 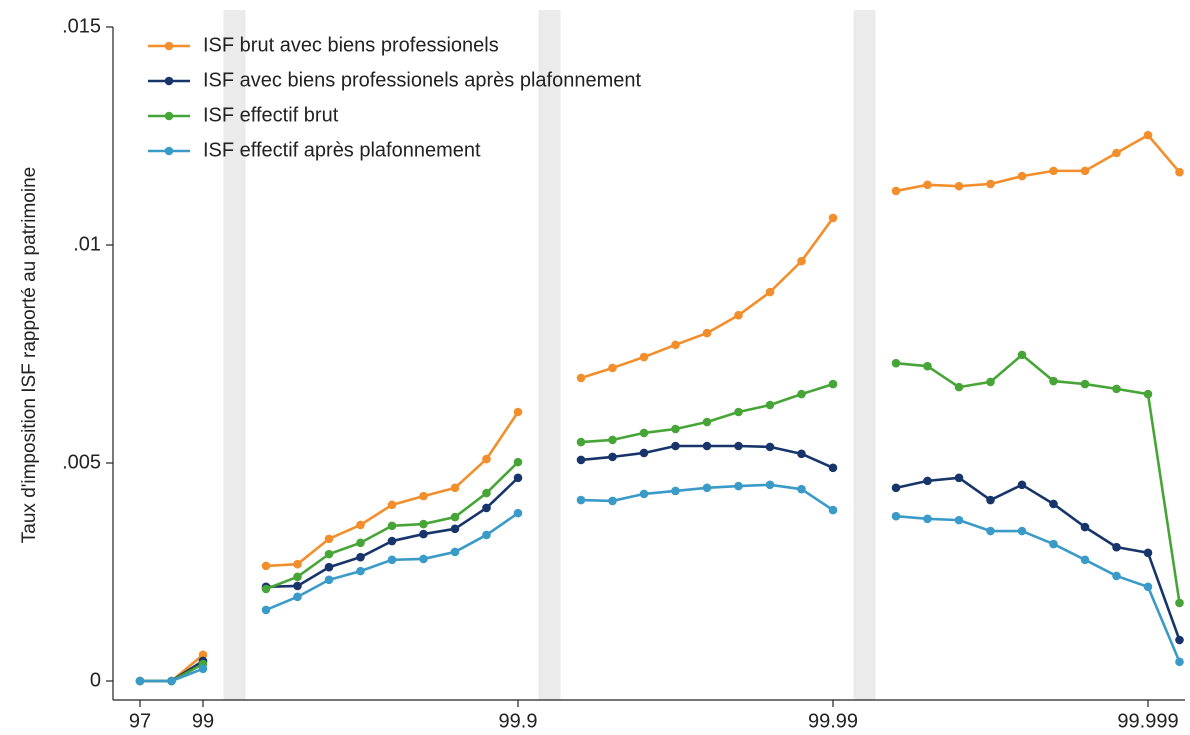 I want to click on x-tick-label: 99.99, so click(x=833, y=721).